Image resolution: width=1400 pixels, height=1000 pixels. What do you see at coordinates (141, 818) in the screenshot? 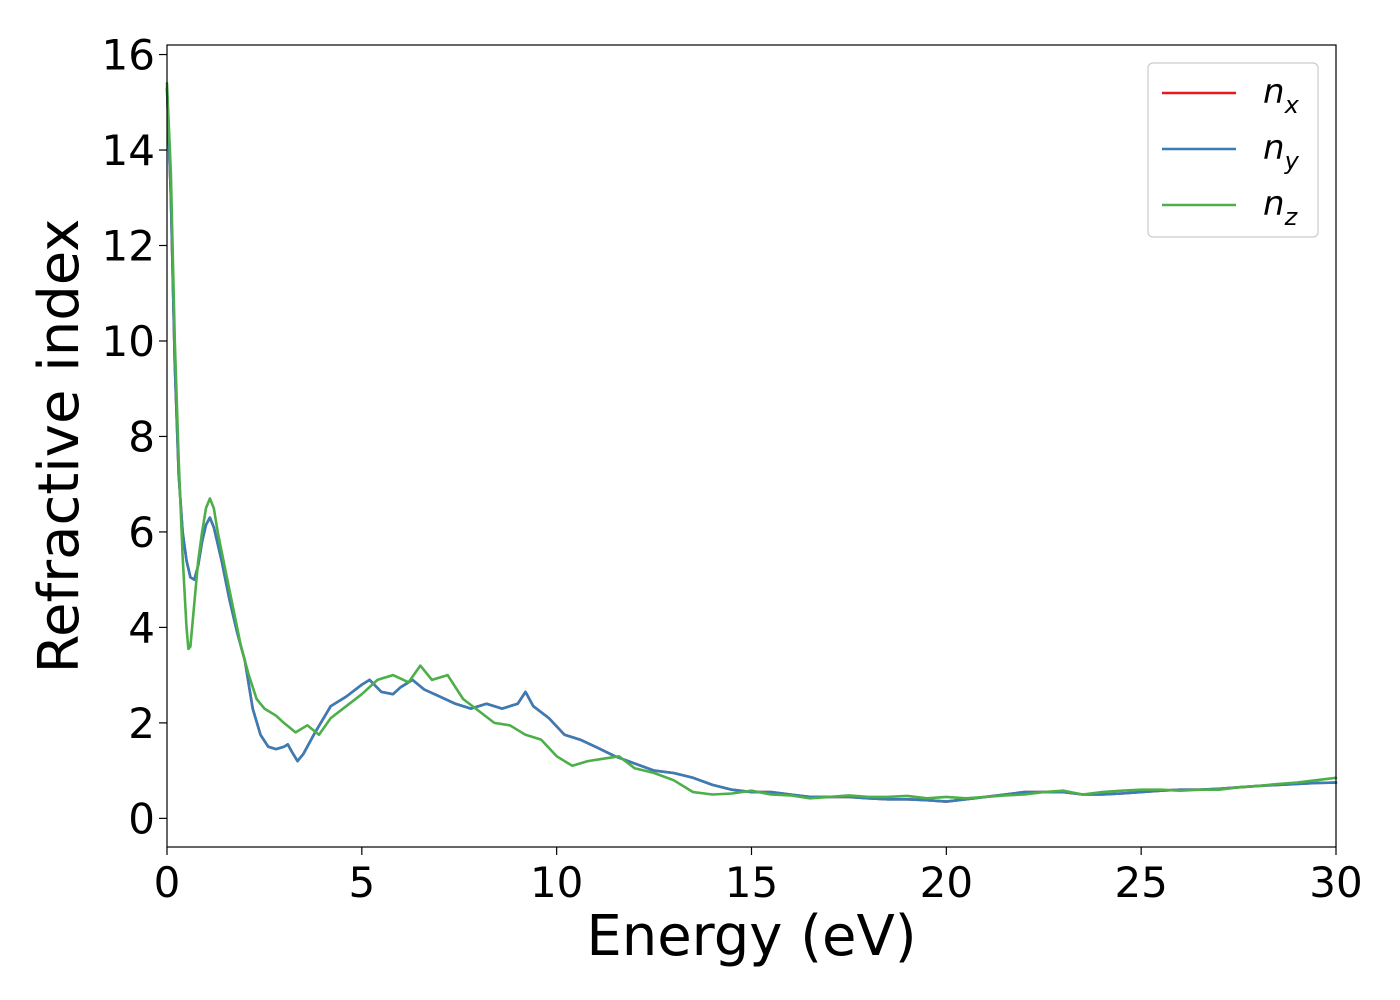
I see `y-tick-label: 0` at bounding box center [141, 818].